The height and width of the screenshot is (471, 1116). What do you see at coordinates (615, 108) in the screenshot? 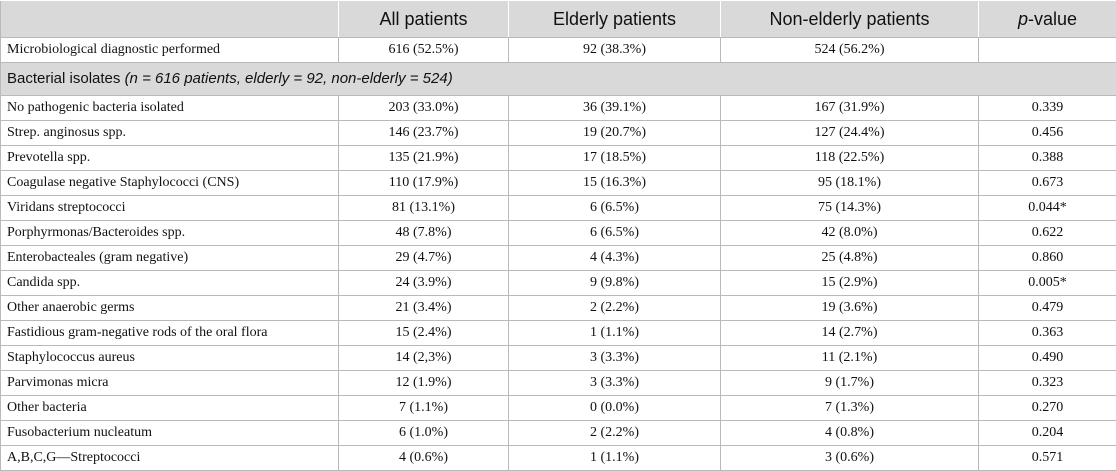
I see `cell-elderly: 36 (39.1%)` at bounding box center [615, 108].